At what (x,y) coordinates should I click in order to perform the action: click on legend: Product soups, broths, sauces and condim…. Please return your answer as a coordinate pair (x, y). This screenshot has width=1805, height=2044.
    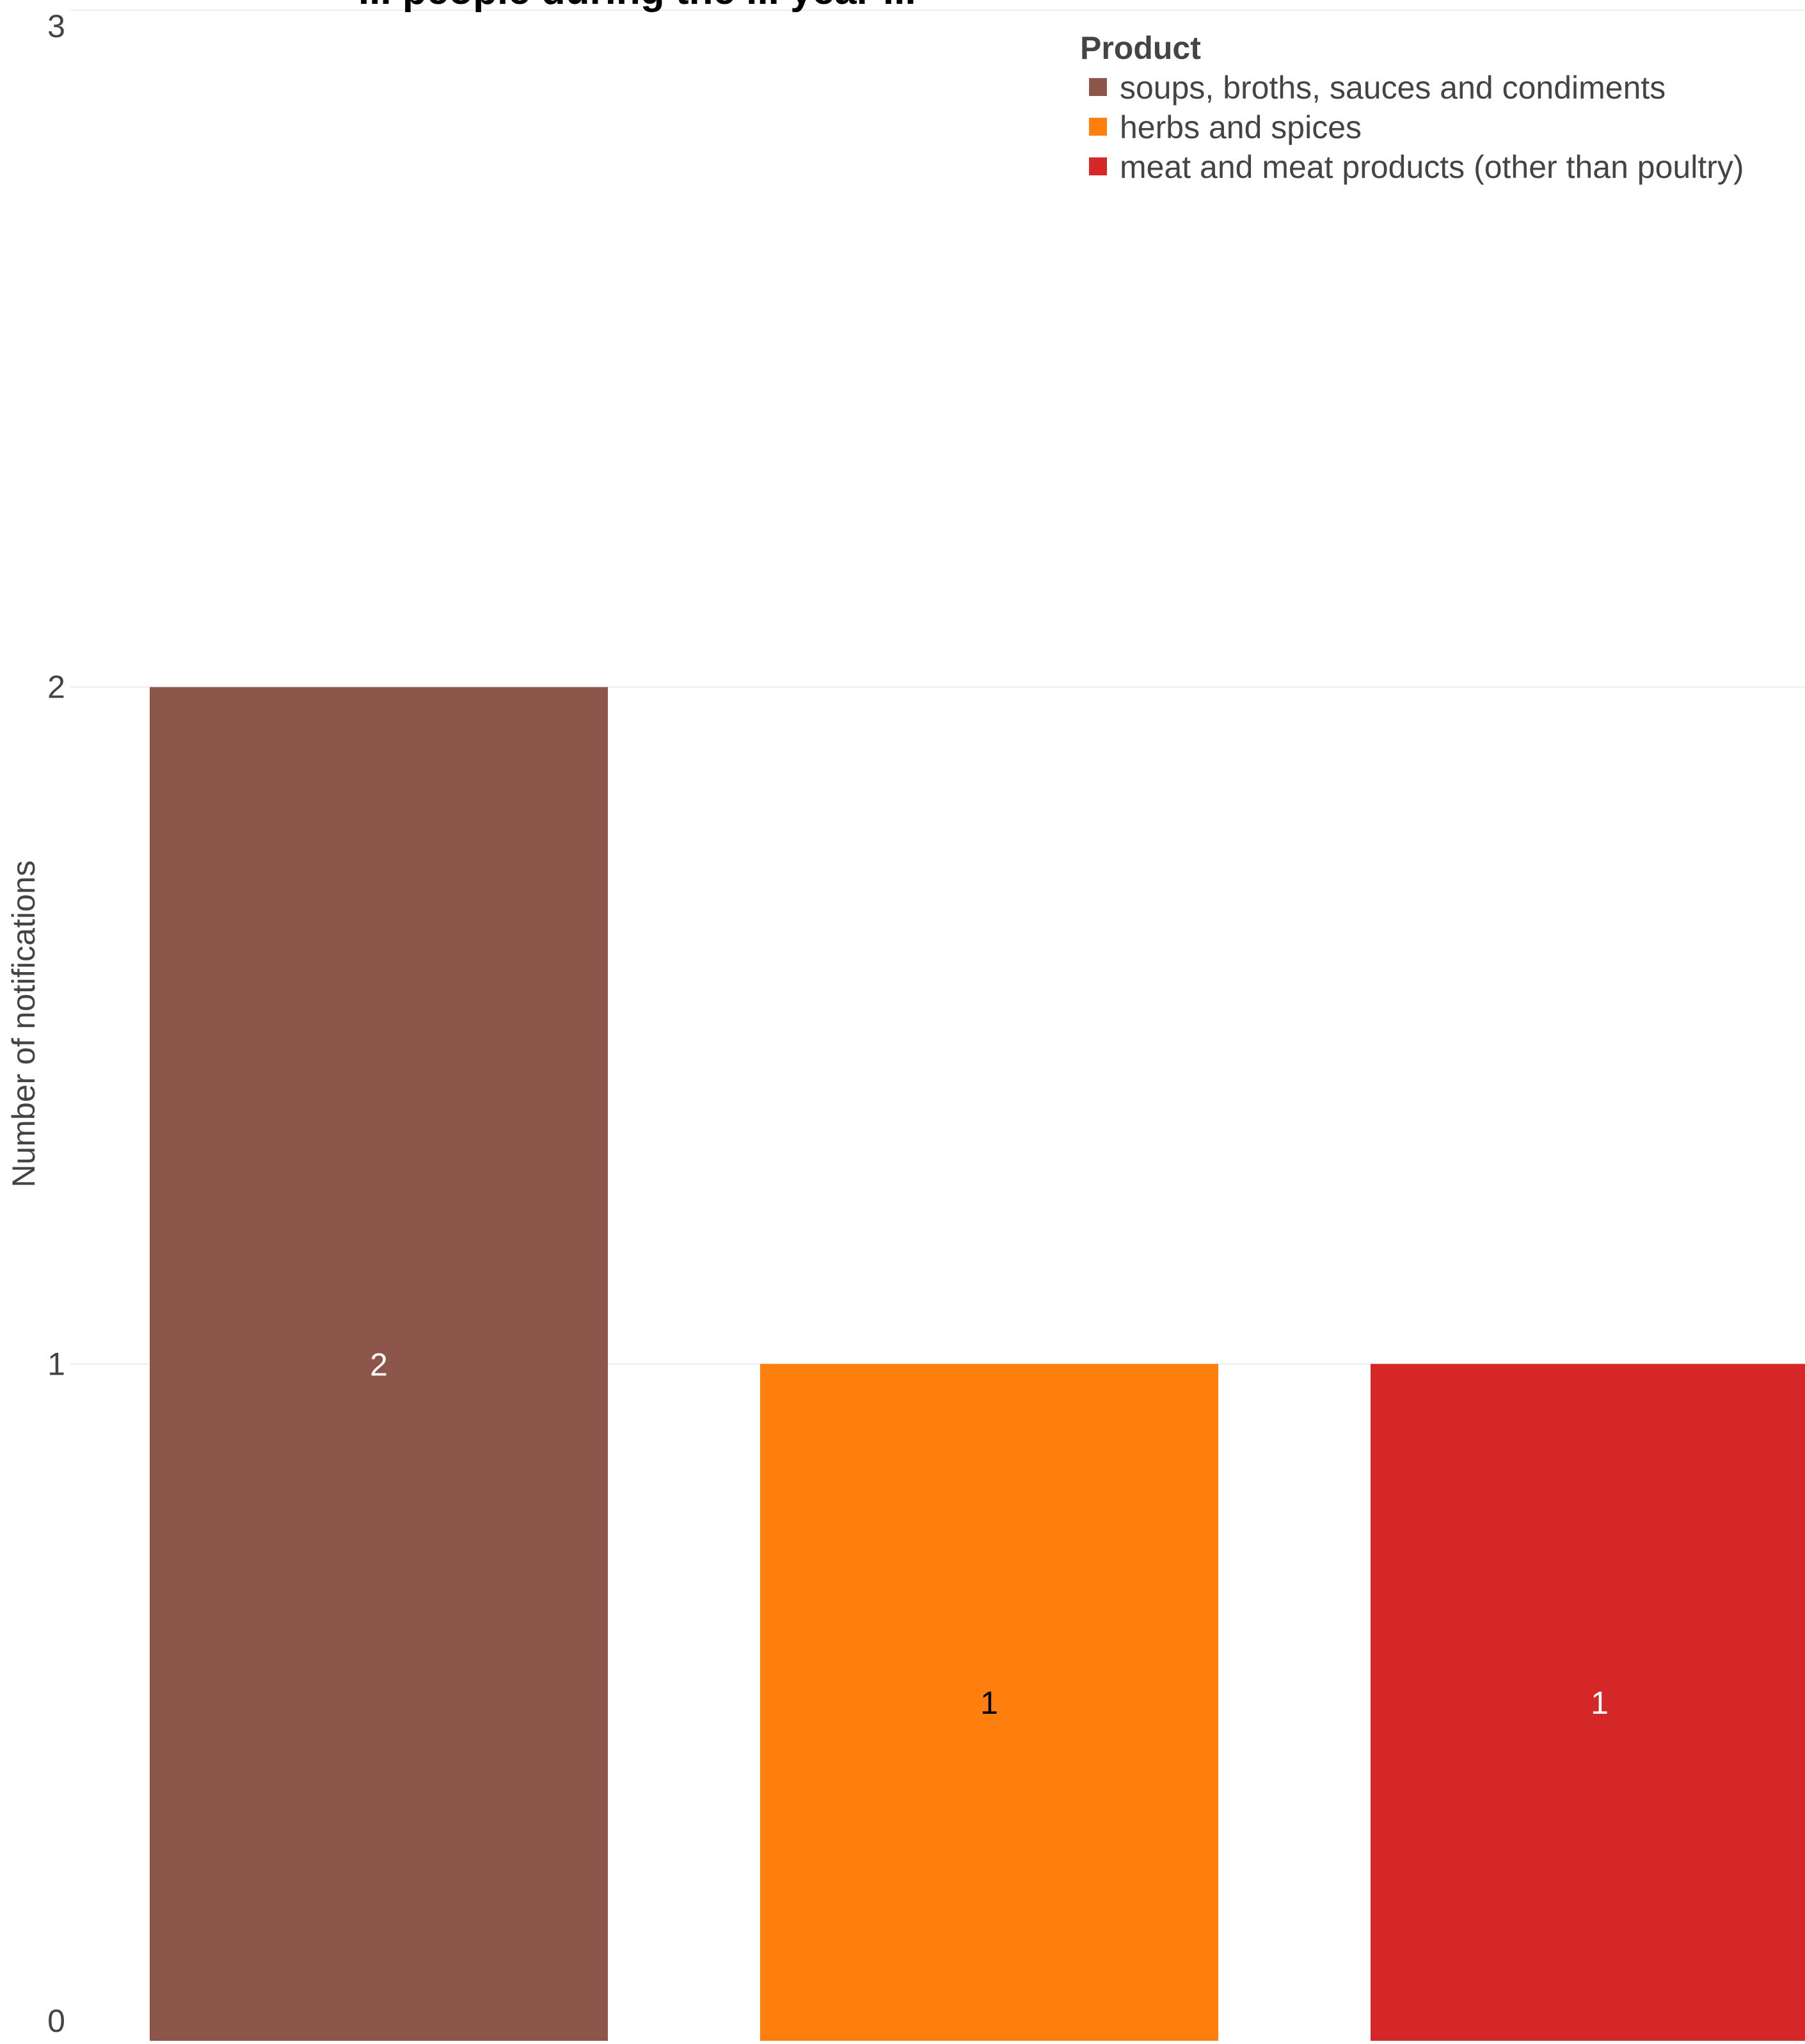
    Looking at the image, I should click on (1412, 108).